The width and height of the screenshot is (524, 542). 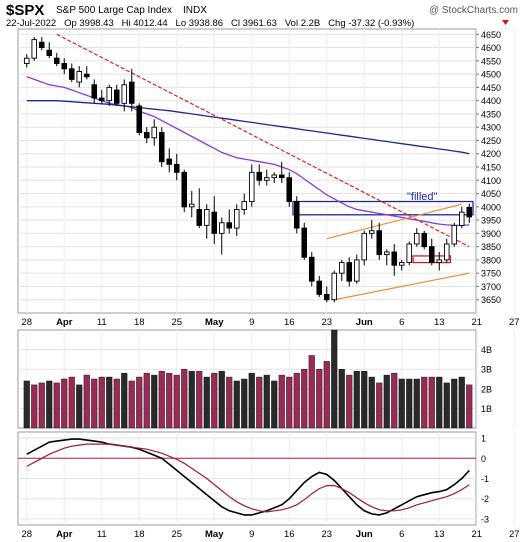 What do you see at coordinates (214, 534) in the screenshot?
I see `x-tick-label: May` at bounding box center [214, 534].